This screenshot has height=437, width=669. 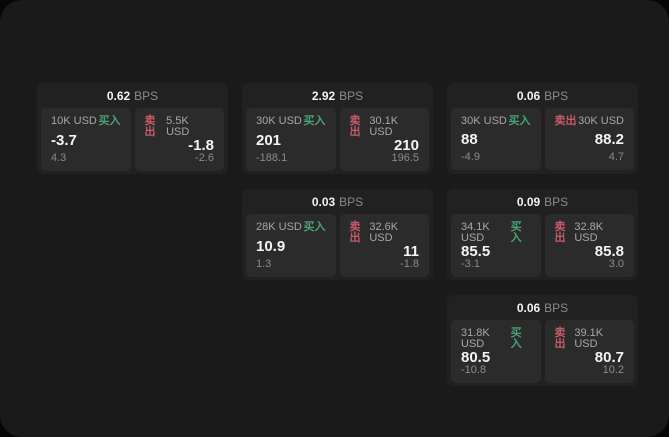 What do you see at coordinates (264, 264) in the screenshot?
I see `buy-delta: 1.3` at bounding box center [264, 264].